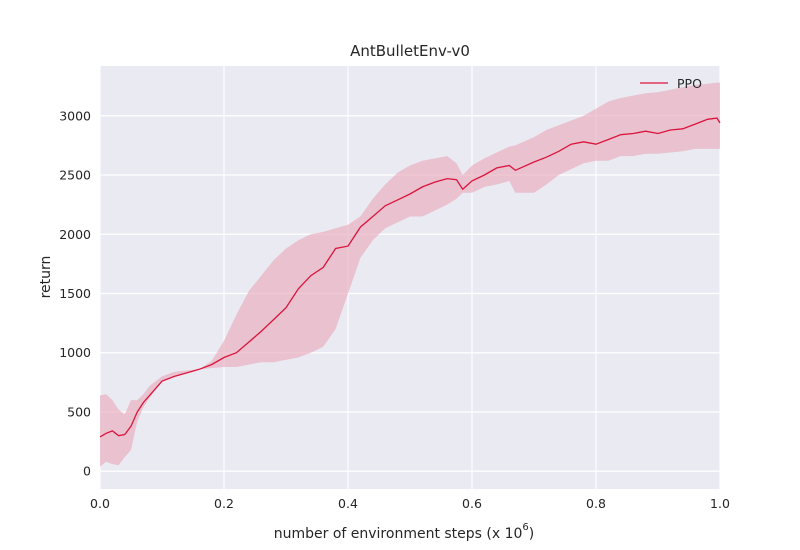 The height and width of the screenshot is (550, 800). Describe the element at coordinates (75, 352) in the screenshot. I see `y-tick-label: 1000` at that location.